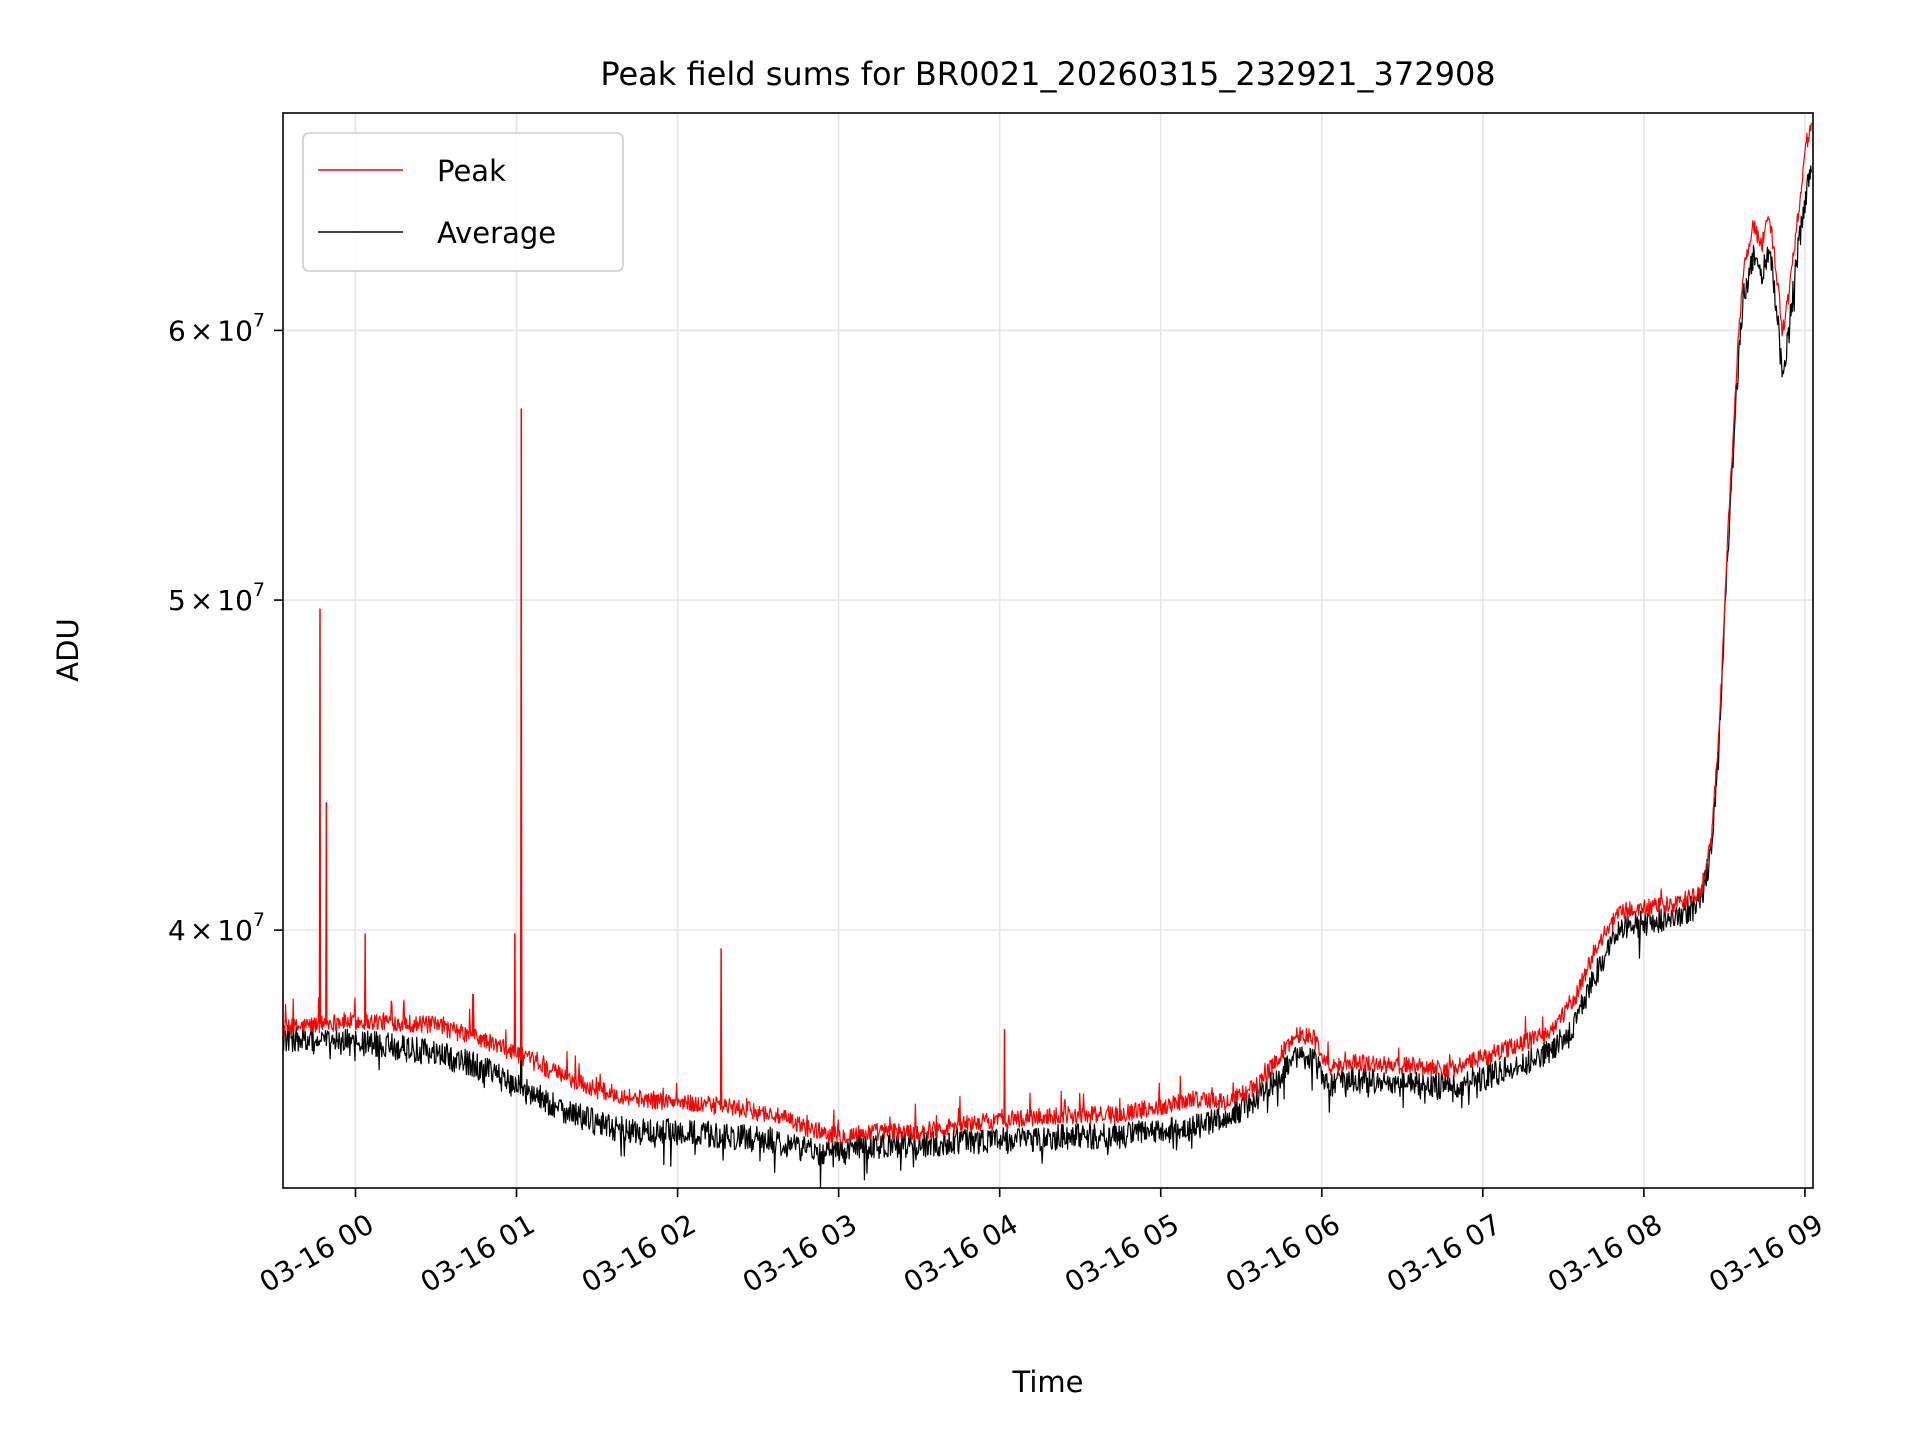 This screenshot has width=1920, height=1440. I want to click on legend-frame, so click(463, 202).